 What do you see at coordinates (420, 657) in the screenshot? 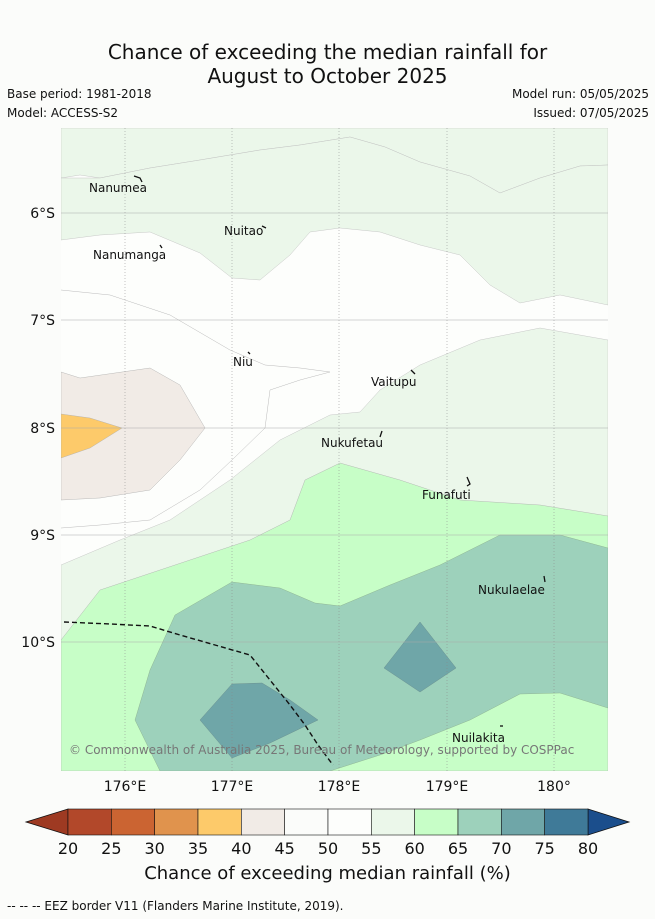
I see `contour-70-75-east` at bounding box center [420, 657].